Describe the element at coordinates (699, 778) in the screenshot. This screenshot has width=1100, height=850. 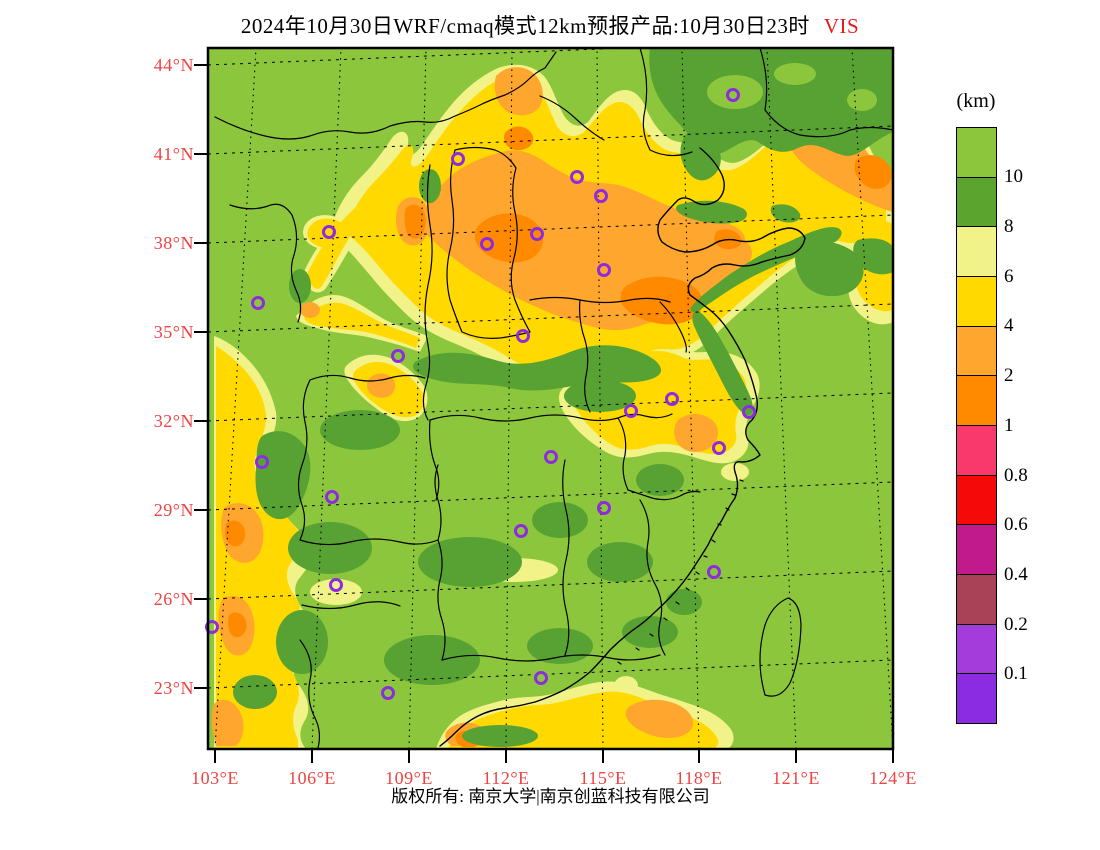
I see `lon-label: 118°E` at that location.